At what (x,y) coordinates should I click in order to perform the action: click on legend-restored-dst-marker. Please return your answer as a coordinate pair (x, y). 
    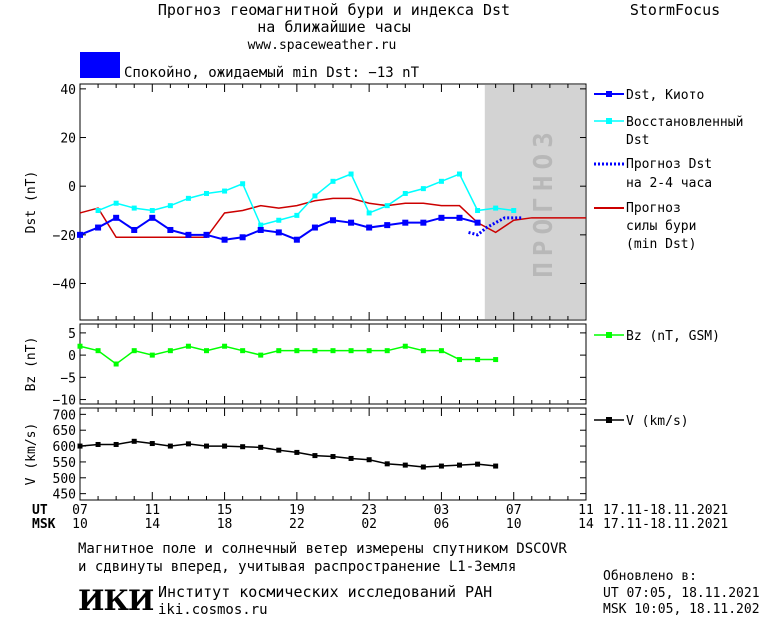
    Looking at the image, I should click on (609, 121).